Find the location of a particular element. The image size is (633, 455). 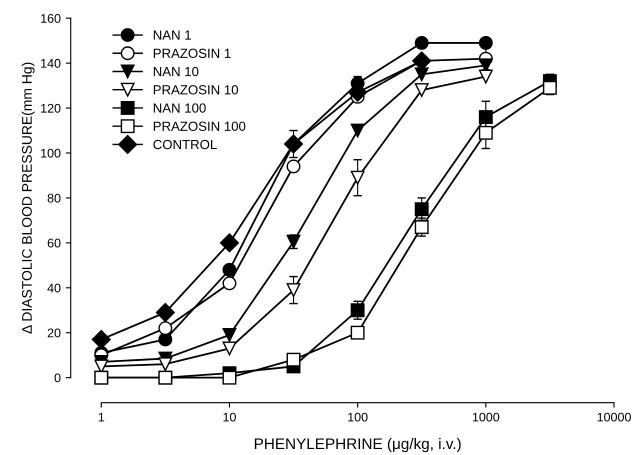

y-axis-title: Δ DIASTOLIC BLOOD PRESSURE(mm Hg) is located at coordinates (28, 198).